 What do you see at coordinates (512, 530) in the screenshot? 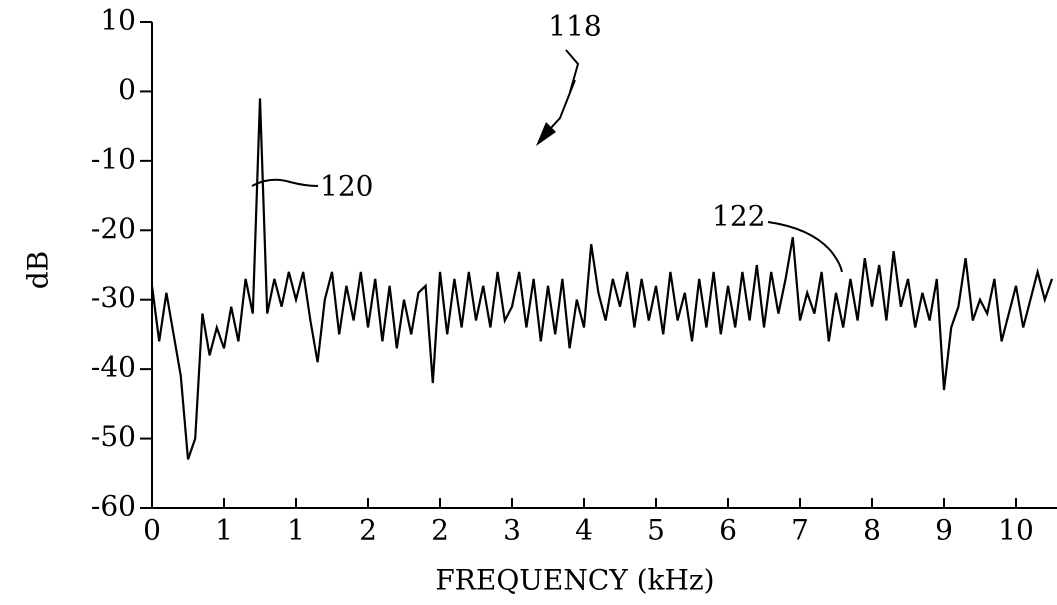
I see `x-tick-label: 3` at bounding box center [512, 530].